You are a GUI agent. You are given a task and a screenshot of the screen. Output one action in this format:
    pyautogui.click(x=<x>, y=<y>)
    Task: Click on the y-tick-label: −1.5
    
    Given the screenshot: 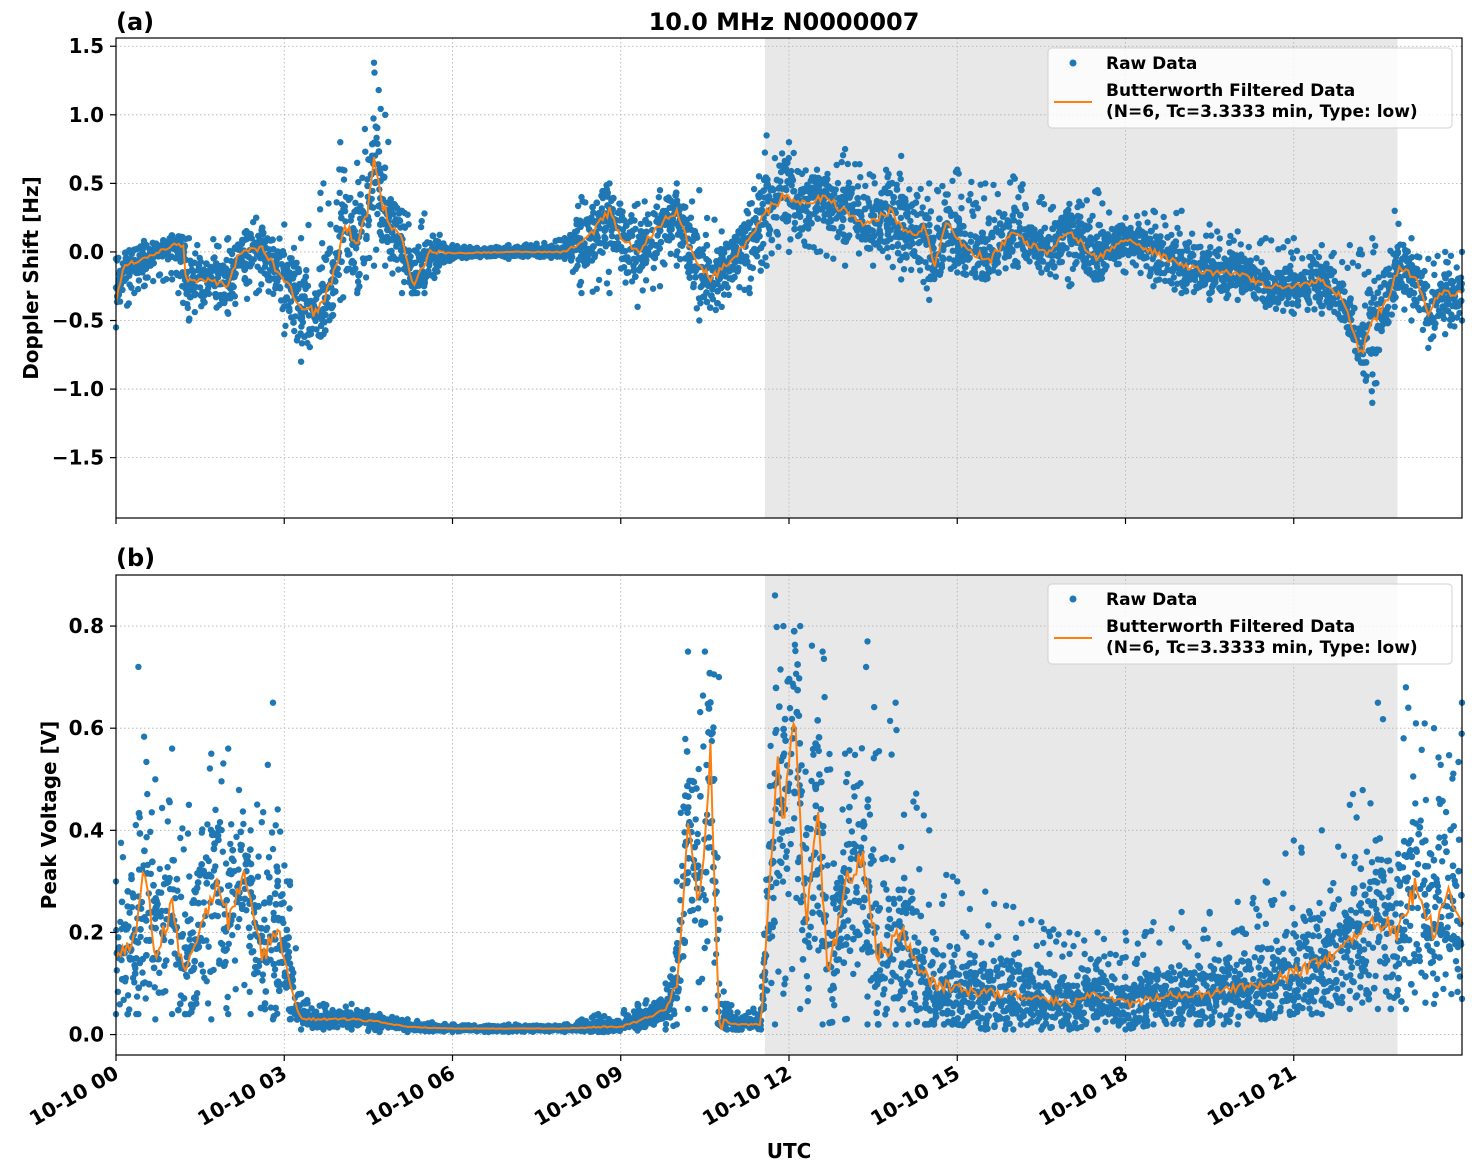 What is the action you would take?
    pyautogui.click(x=78, y=458)
    